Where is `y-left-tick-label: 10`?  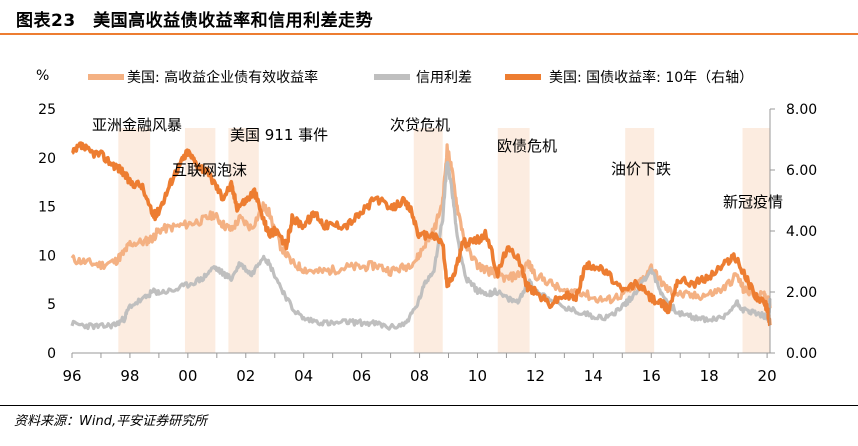 y-left-tick-label: 10 is located at coordinates (47, 256).